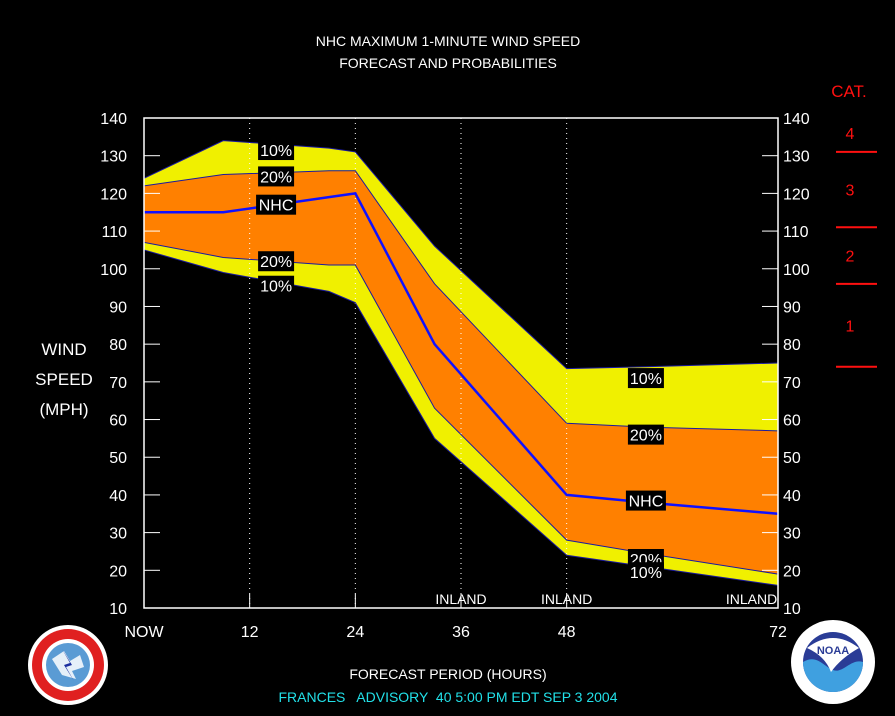  What do you see at coordinates (113, 194) in the screenshot?
I see `y-tick-label-left: 120` at bounding box center [113, 194].